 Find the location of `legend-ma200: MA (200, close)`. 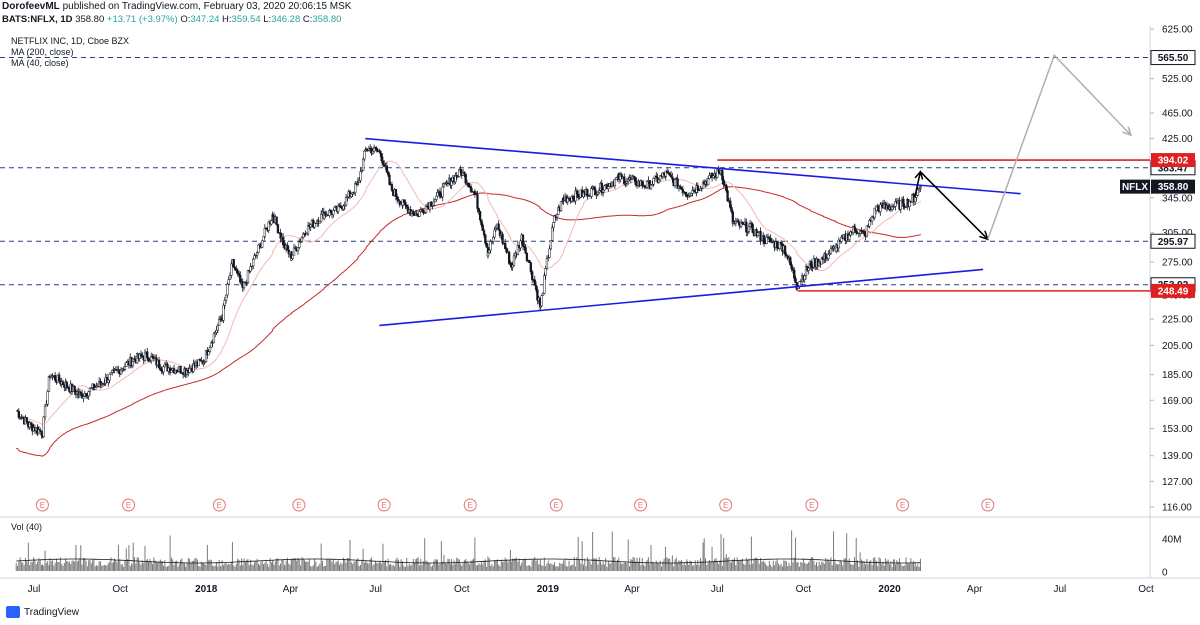

legend-ma200: MA (200, close) is located at coordinates (42, 52).